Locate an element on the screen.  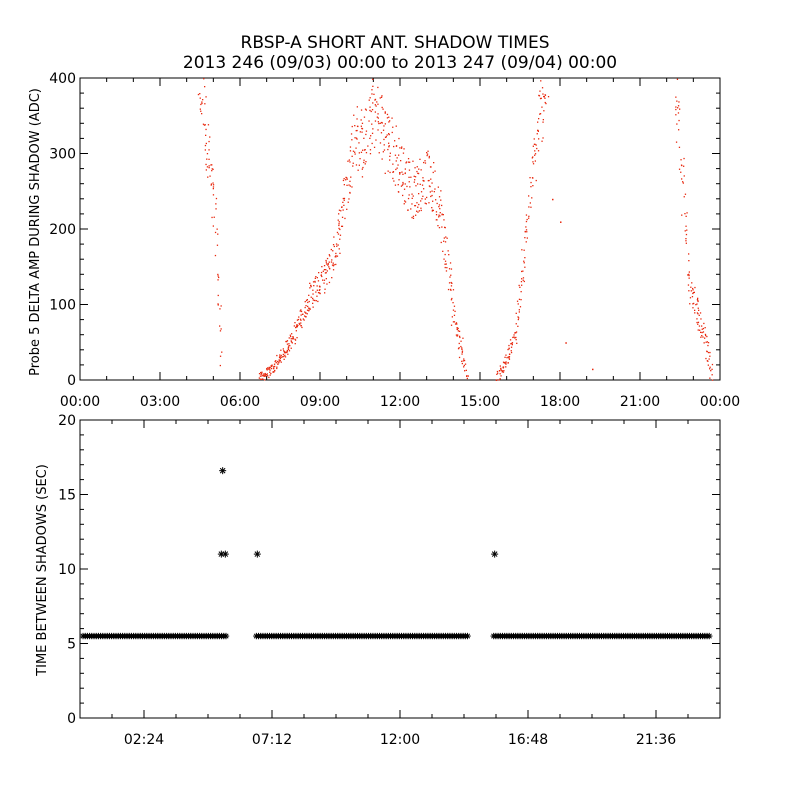
bottom-data-point is located at coordinates (223, 471).